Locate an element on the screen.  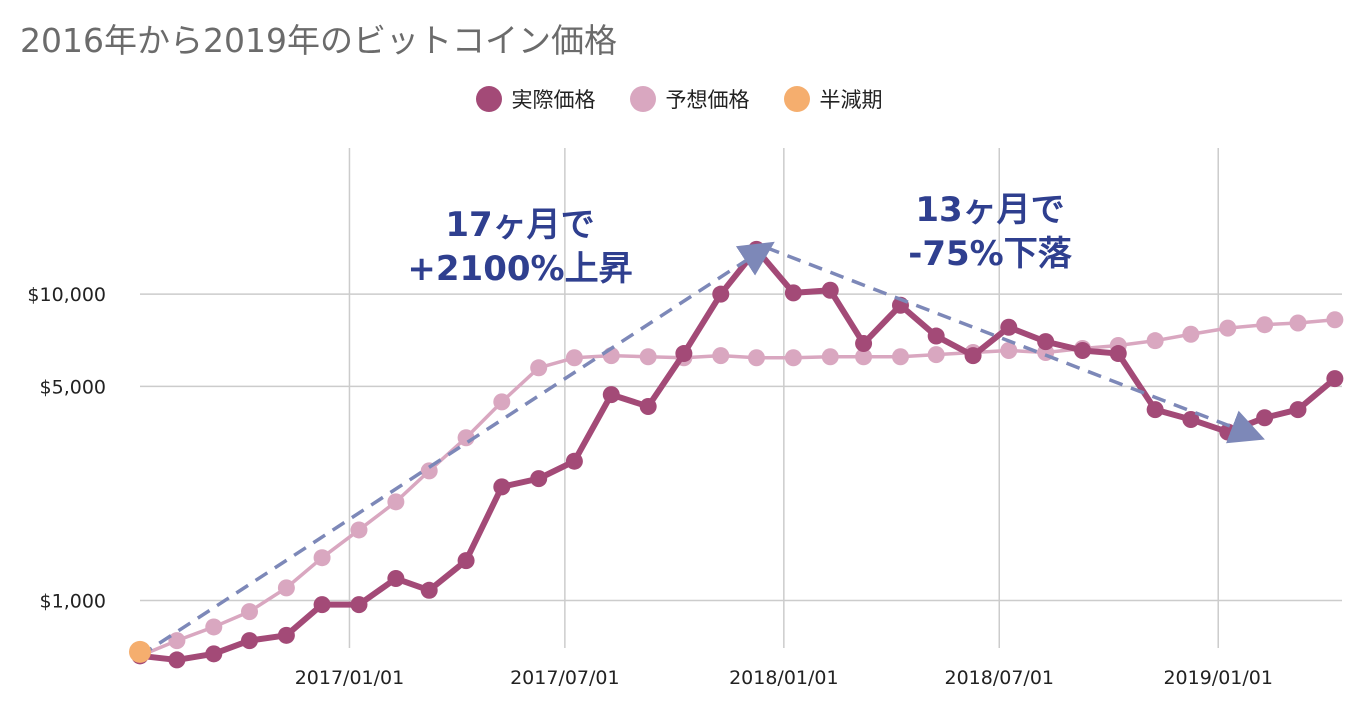
annotation-fall-line1: 13ヶ月で is located at coordinates (990, 210).